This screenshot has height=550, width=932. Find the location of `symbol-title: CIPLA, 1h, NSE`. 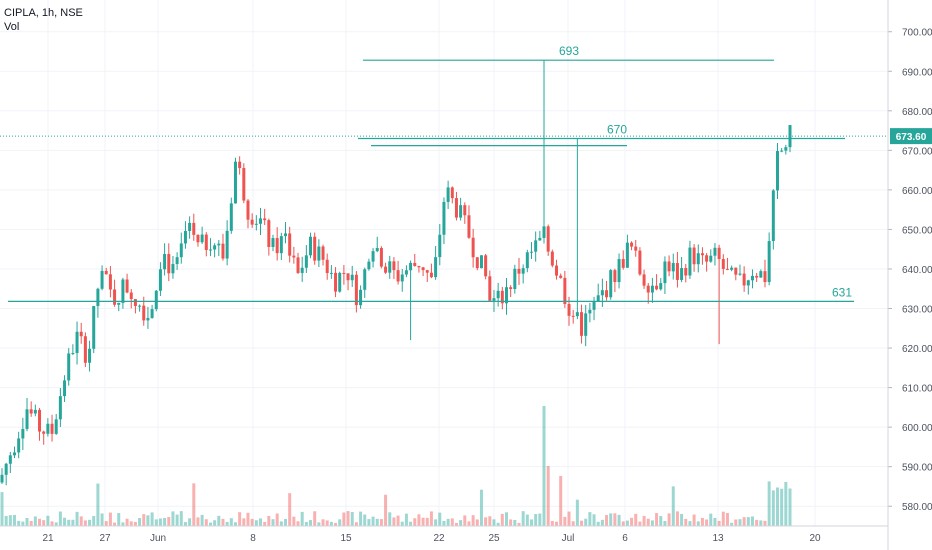

symbol-title: CIPLA, 1h, NSE is located at coordinates (43, 13).